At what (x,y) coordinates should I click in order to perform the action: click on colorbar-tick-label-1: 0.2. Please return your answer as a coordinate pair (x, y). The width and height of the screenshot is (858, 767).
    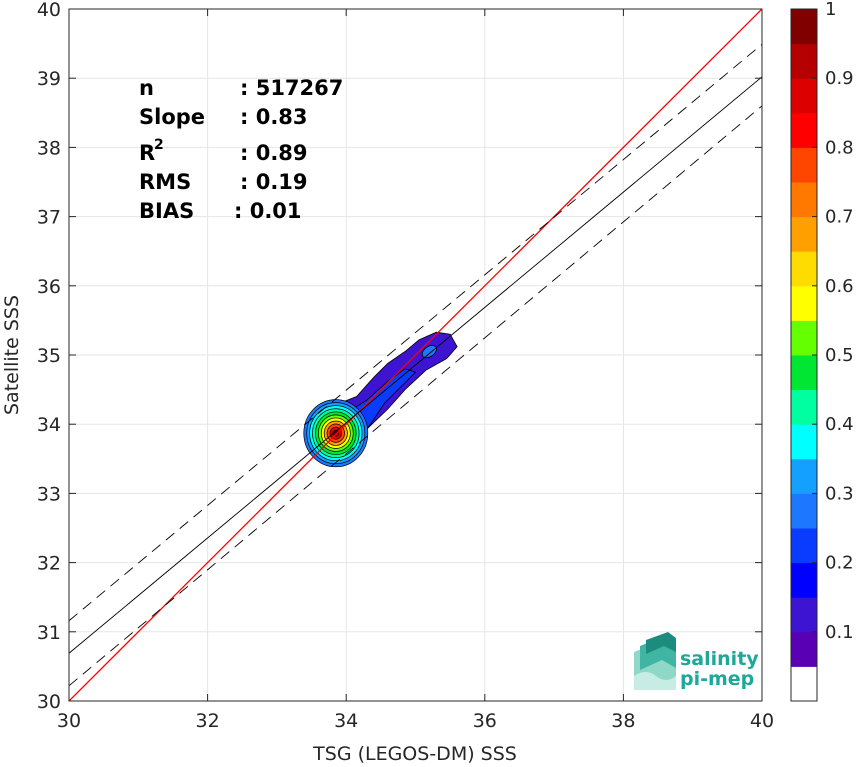
    Looking at the image, I should click on (839, 563).